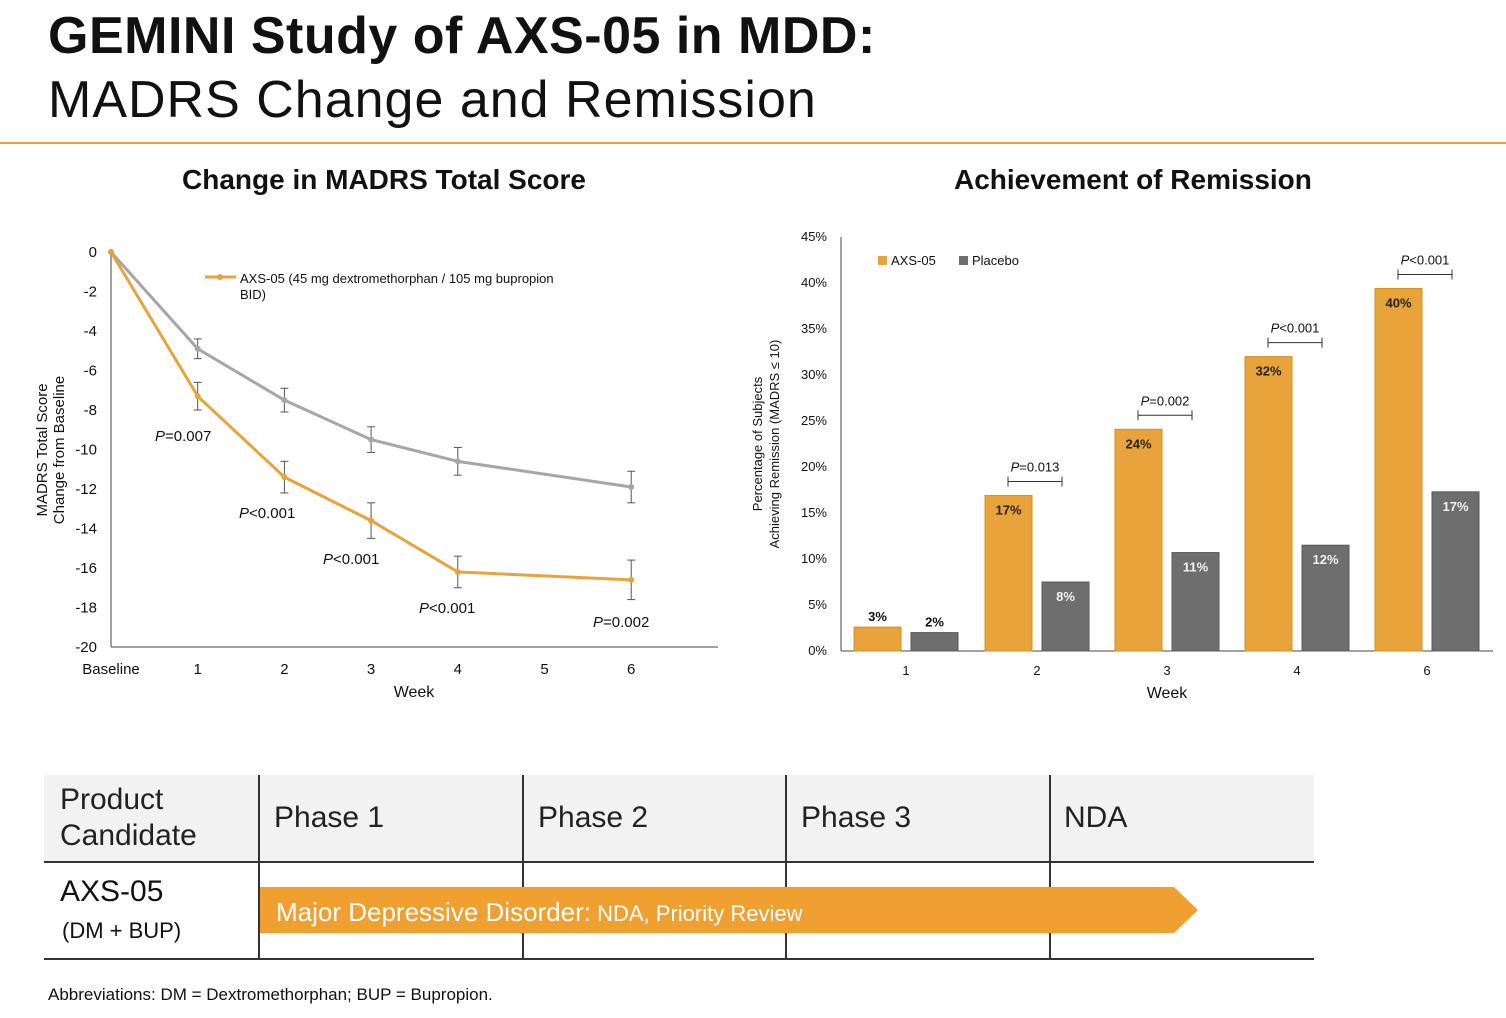  I want to click on bar-data-label: 32%, so click(1268, 371).